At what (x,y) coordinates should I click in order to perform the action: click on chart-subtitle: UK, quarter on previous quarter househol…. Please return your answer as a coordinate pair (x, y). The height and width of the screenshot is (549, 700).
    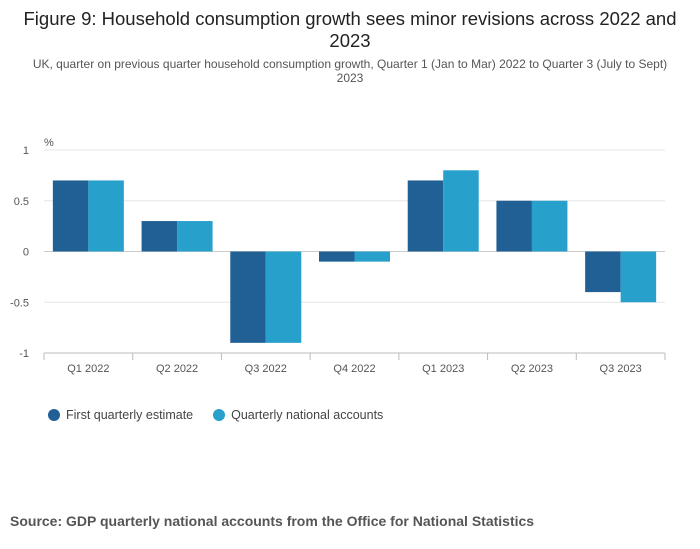
    Looking at the image, I should click on (350, 71).